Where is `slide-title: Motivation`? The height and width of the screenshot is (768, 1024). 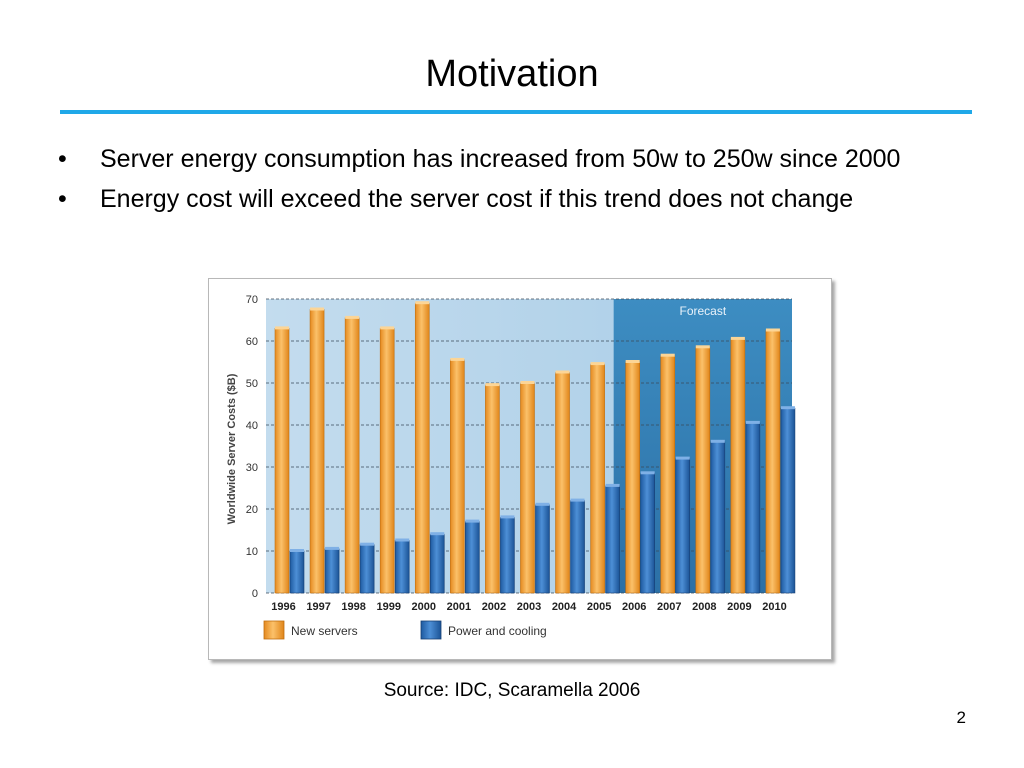
slide-title: Motivation is located at coordinates (512, 74).